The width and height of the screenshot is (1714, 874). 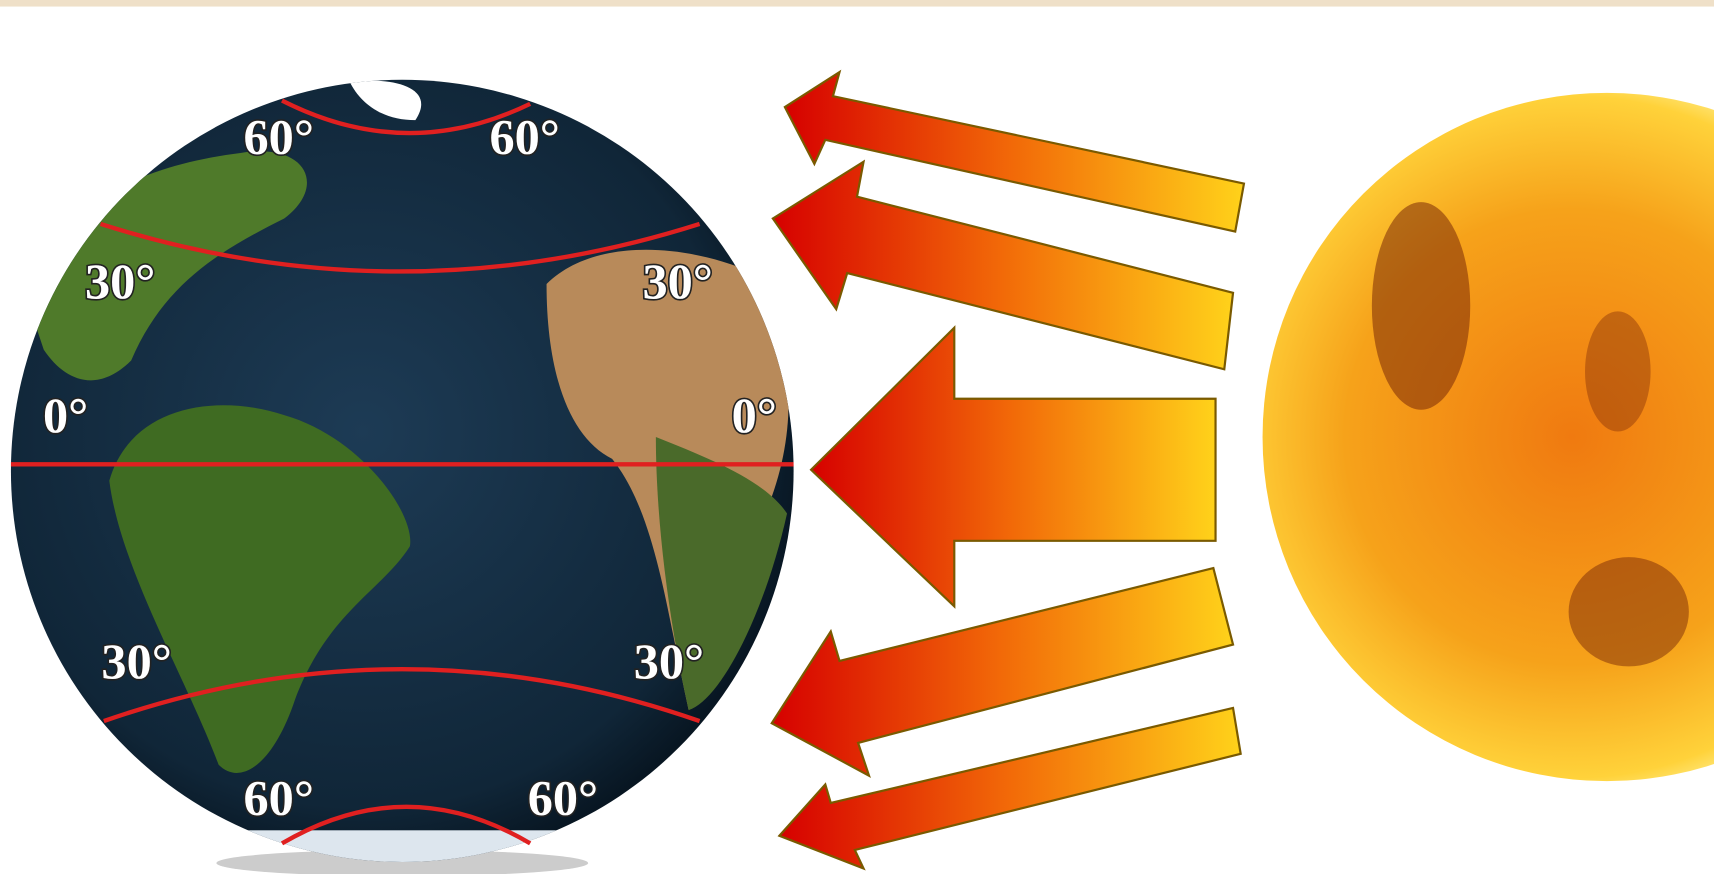 I want to click on top-strip, so click(x=857, y=3).